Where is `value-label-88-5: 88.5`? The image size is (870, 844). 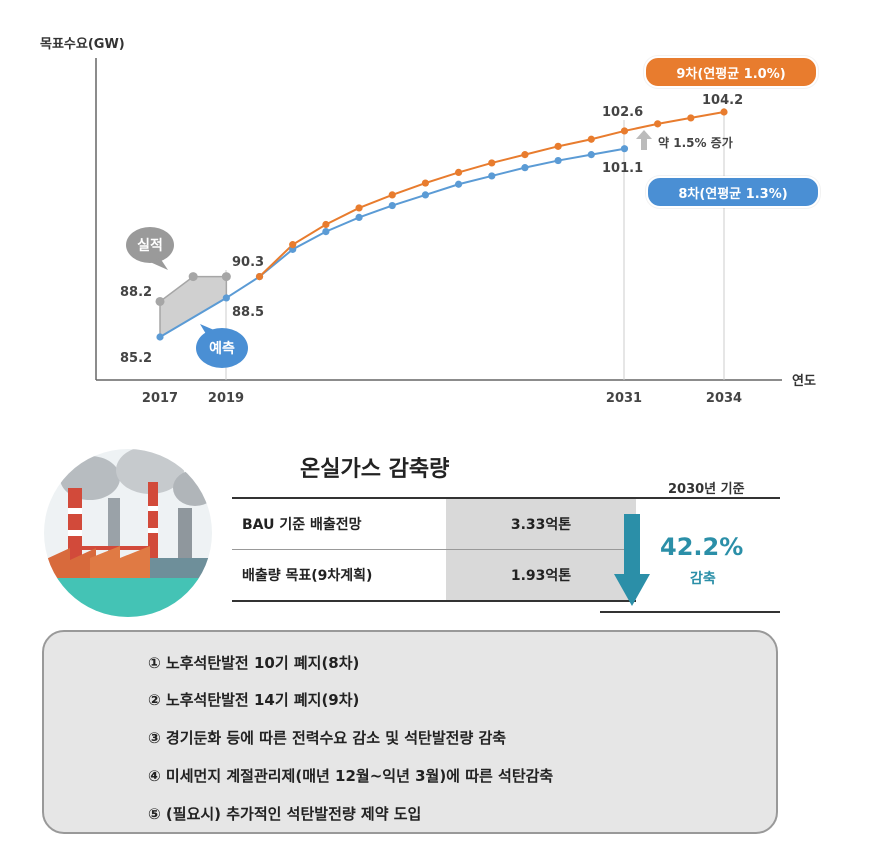
value-label-88-5: 88.5 is located at coordinates (248, 312).